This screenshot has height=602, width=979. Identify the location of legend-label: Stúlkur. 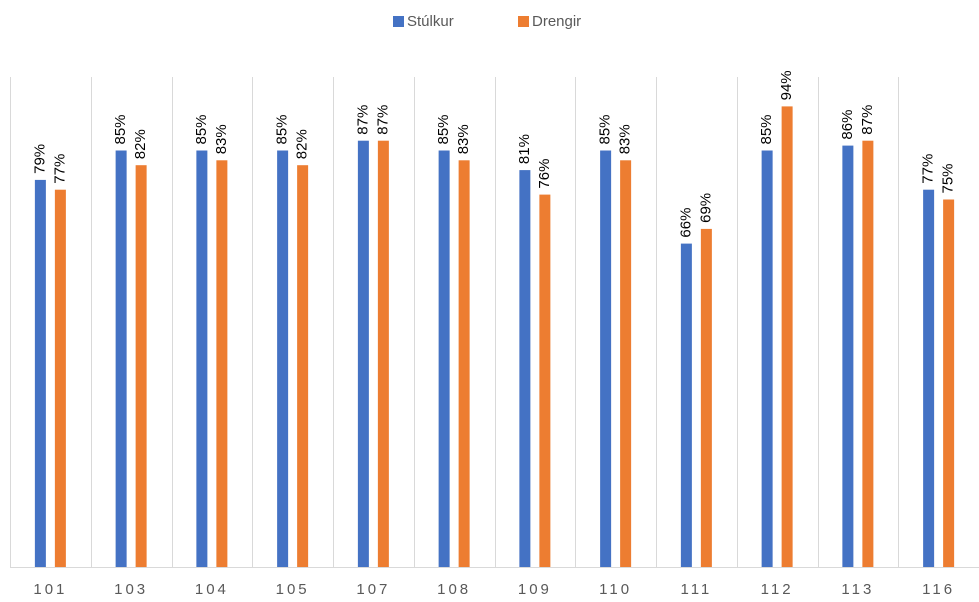
(430, 21).